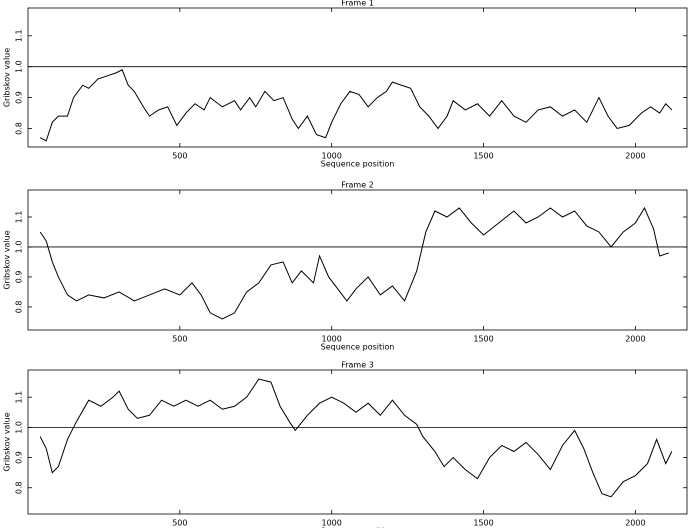 The width and height of the screenshot is (689, 528). What do you see at coordinates (356, 105) in the screenshot?
I see `data-line` at bounding box center [356, 105].